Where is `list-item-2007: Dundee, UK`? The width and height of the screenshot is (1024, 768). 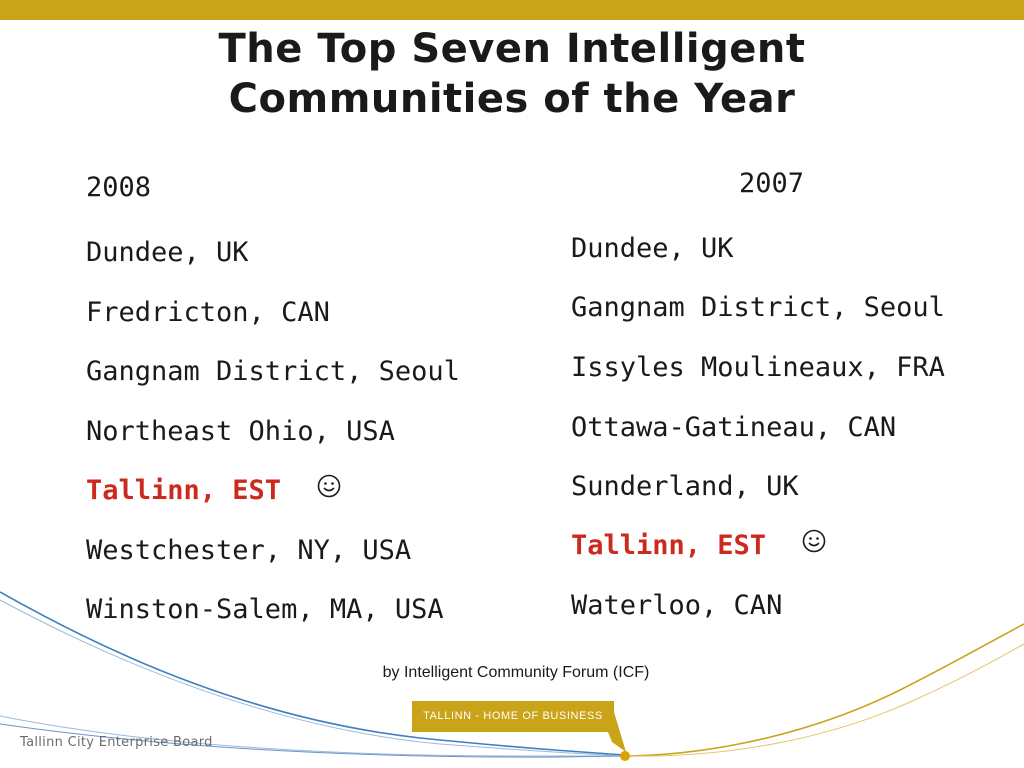 list-item-2007: Dundee, UK is located at coordinates (652, 248).